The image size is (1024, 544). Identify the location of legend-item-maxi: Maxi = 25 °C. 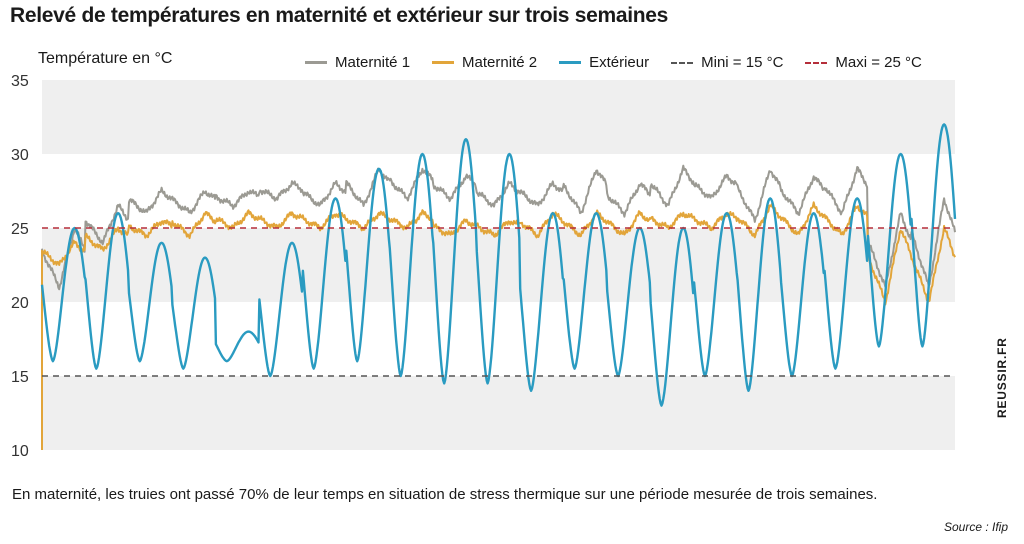
(863, 62).